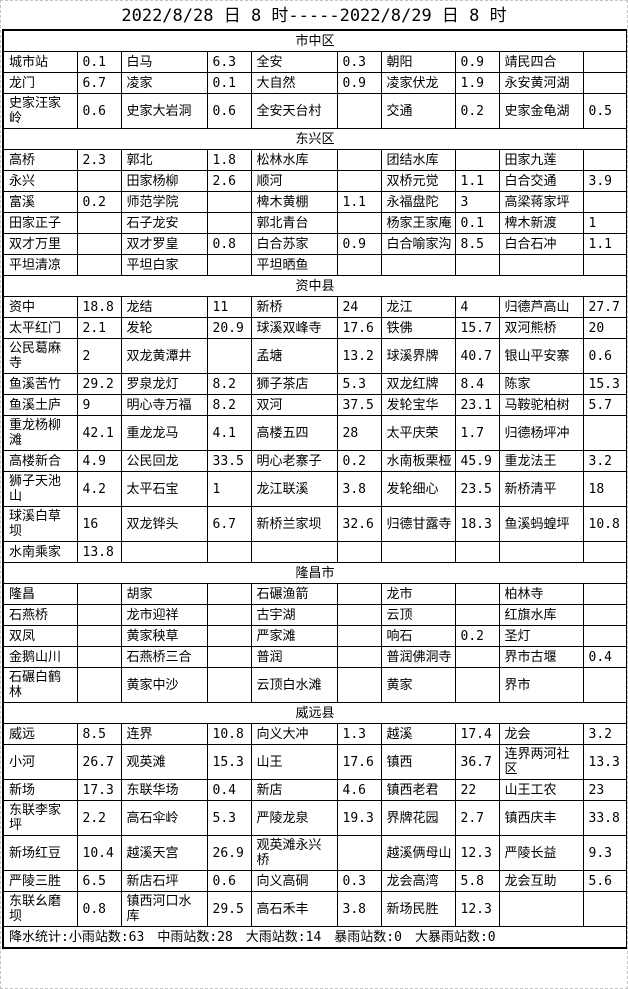  Describe the element at coordinates (229, 881) in the screenshot. I see `station-value-cell: 0.6` at that location.